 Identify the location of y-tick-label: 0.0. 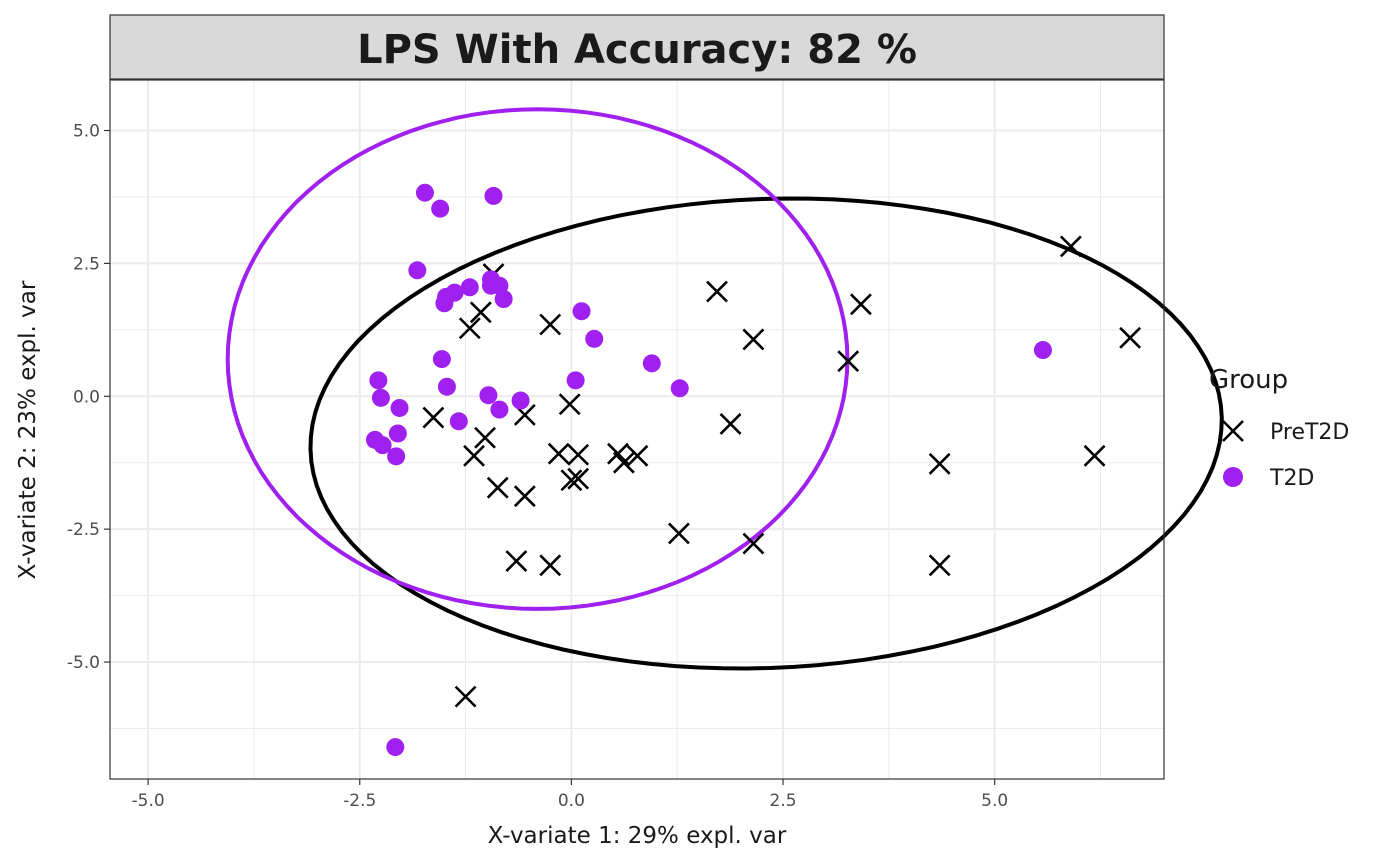
(86, 397).